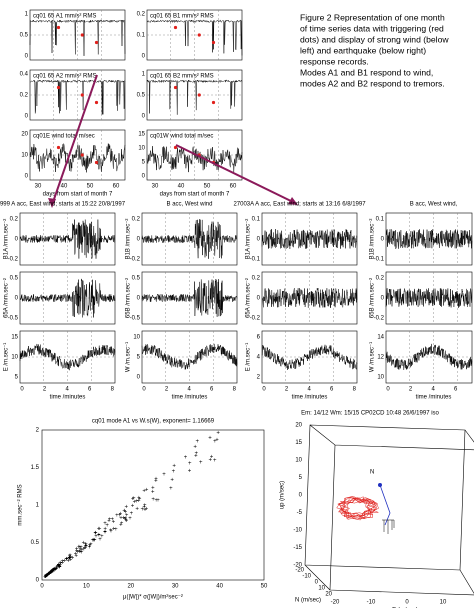  Describe the element at coordinates (373, 239) in the screenshot. I see `y-axis-label: B1B /mm.sec⁻²` at that location.